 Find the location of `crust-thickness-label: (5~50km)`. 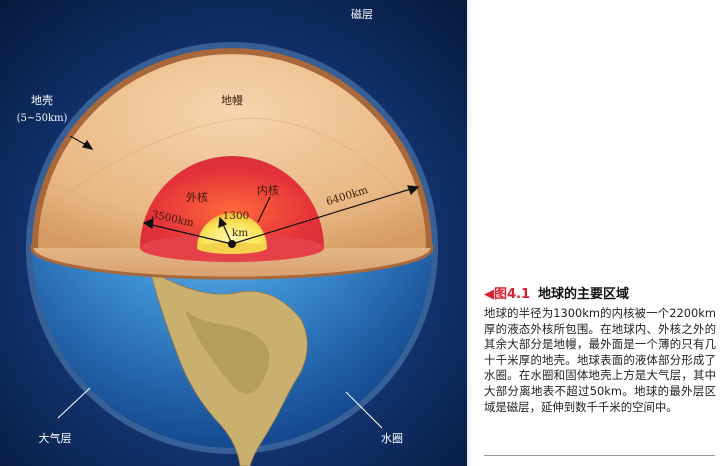

crust-thickness-label: (5~50km) is located at coordinates (42, 118).